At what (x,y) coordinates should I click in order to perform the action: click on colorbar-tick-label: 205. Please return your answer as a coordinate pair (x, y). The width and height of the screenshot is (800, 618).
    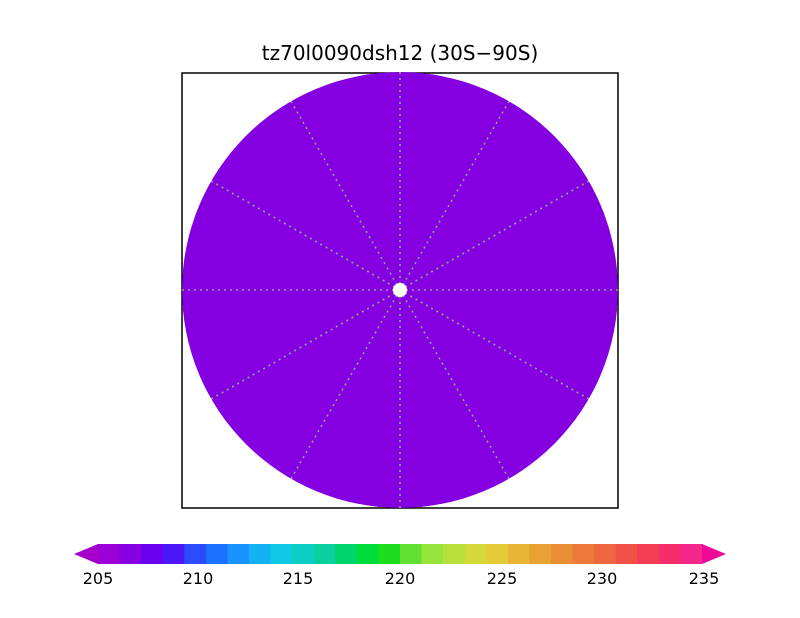
    Looking at the image, I should click on (98, 578).